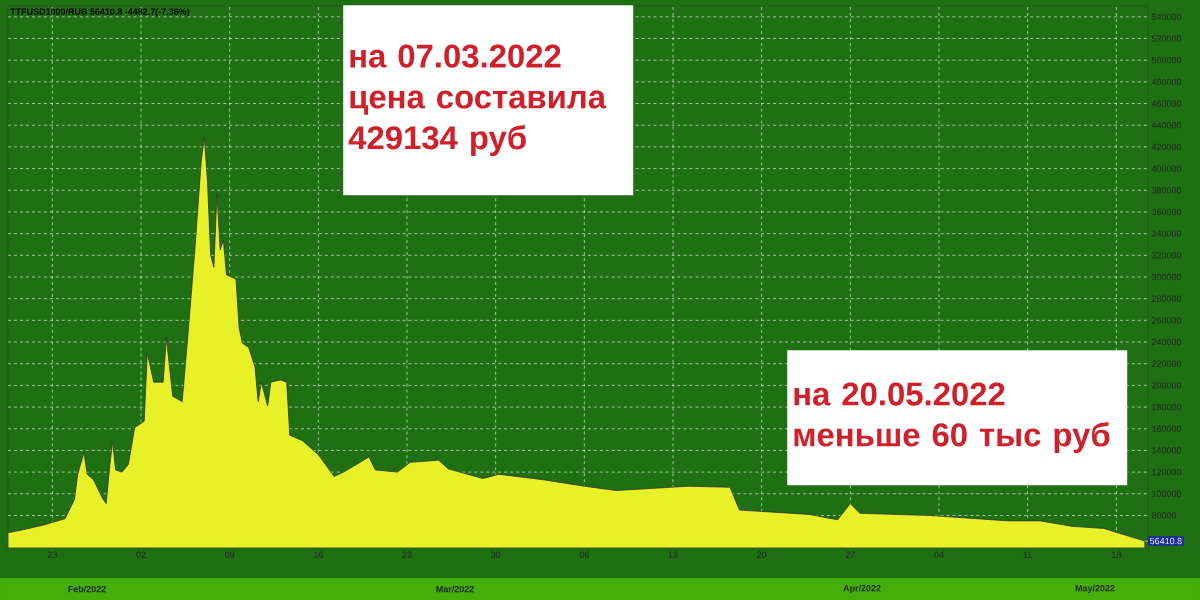  Describe the element at coordinates (1167, 450) in the screenshot. I see `y-tick-label: 140000` at that location.